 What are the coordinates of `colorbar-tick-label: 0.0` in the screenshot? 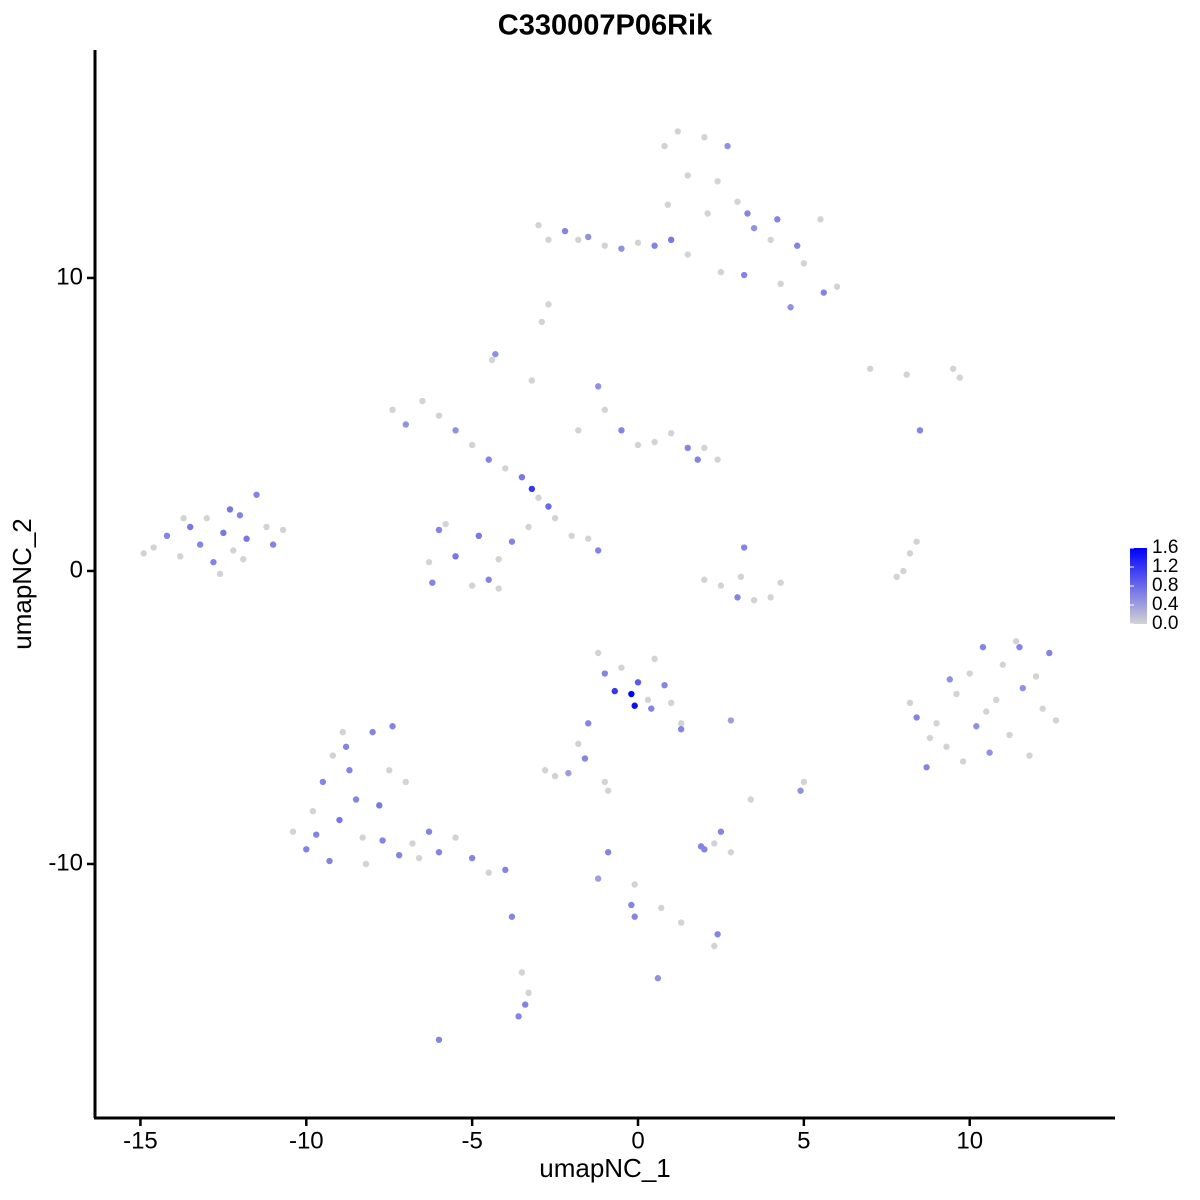 It's located at (1165, 623).